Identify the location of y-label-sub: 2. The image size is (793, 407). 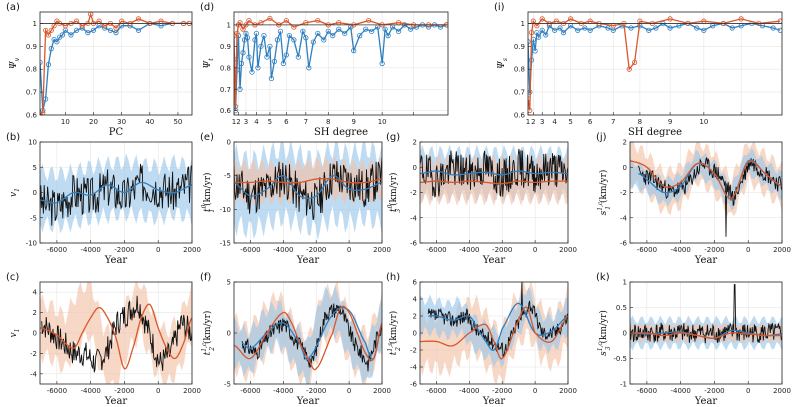
(212, 349).